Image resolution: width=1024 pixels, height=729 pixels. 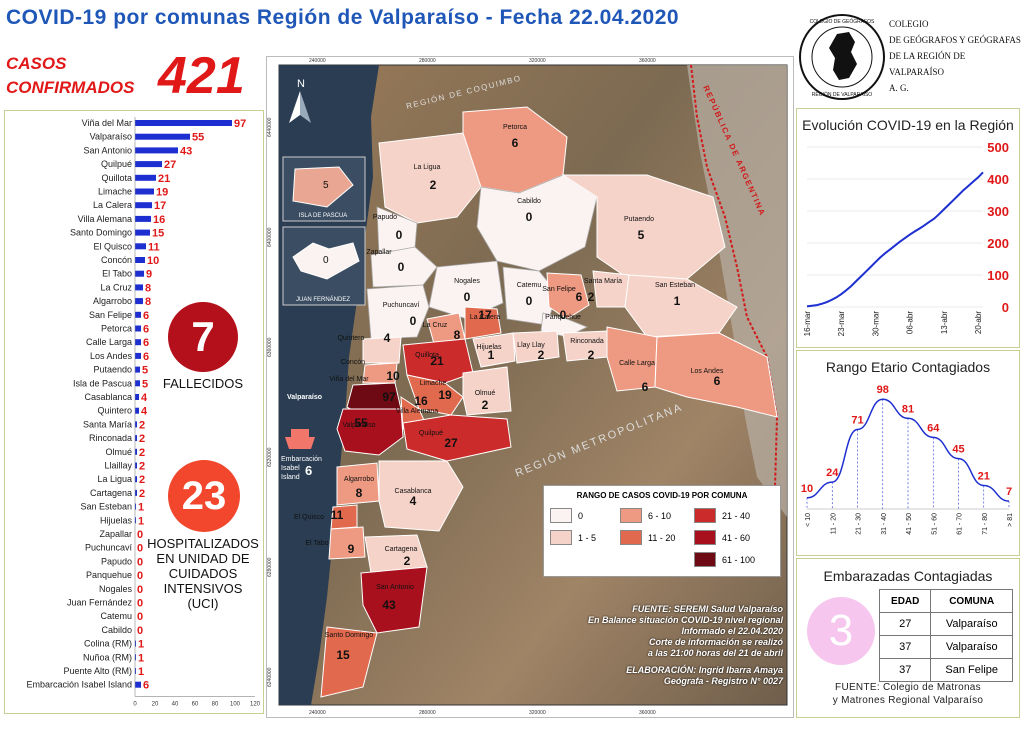 What do you see at coordinates (736, 537) in the screenshot?
I see `legend-label: 41 - 60` at bounding box center [736, 537].